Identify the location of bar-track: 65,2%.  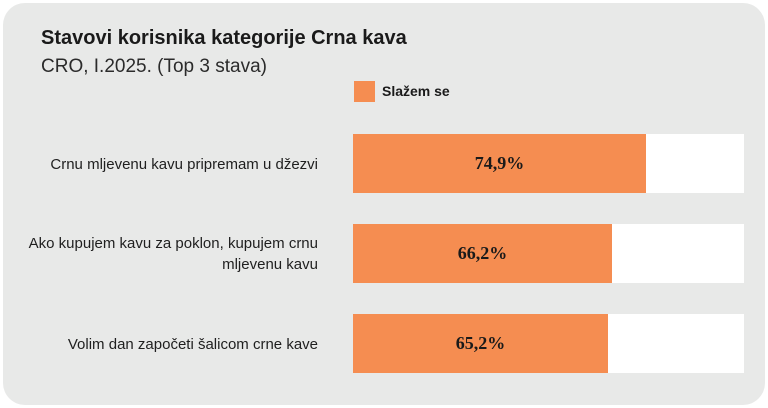
(548, 343).